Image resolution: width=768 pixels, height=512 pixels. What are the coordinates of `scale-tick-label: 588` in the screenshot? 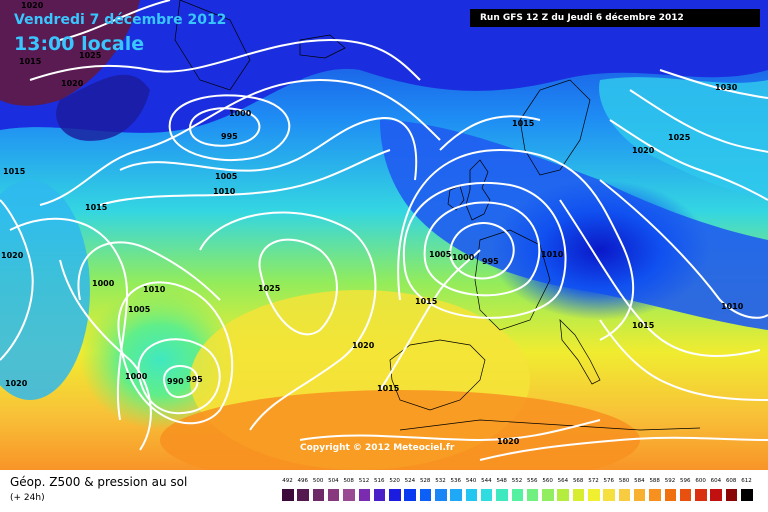 It's located at (654, 481).